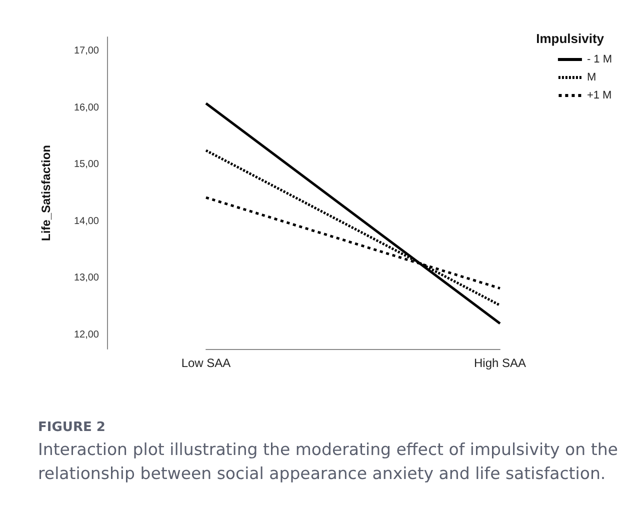 Image resolution: width=642 pixels, height=522 pixels. I want to click on legend-label: M, so click(591, 78).